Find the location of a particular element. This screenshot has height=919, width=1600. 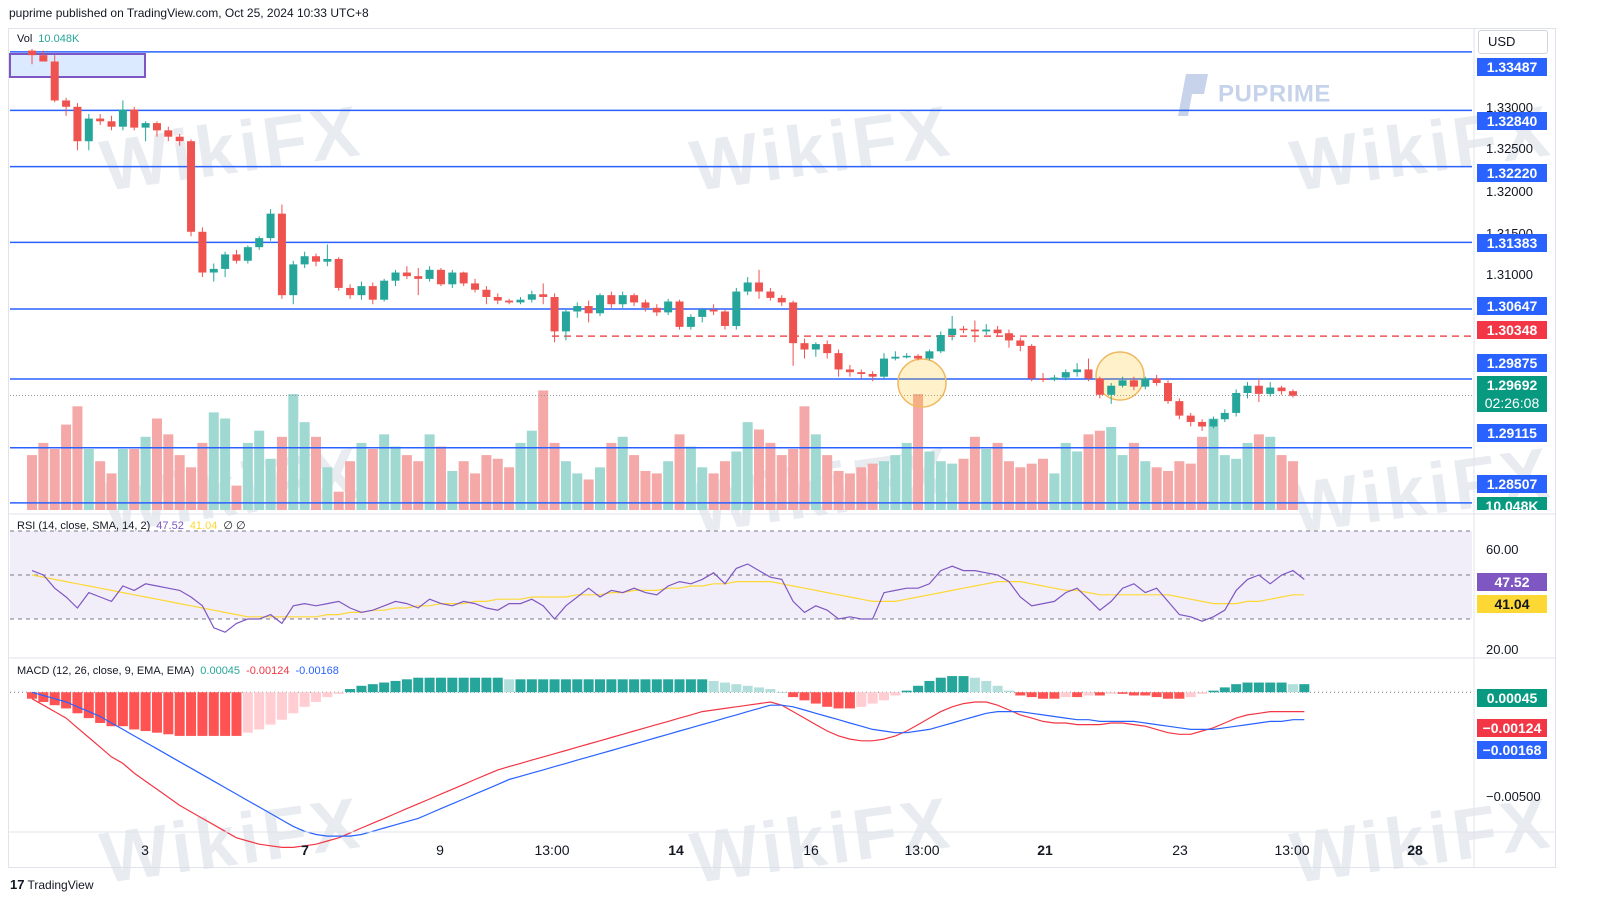

time-axis-label: 23 is located at coordinates (1180, 850).